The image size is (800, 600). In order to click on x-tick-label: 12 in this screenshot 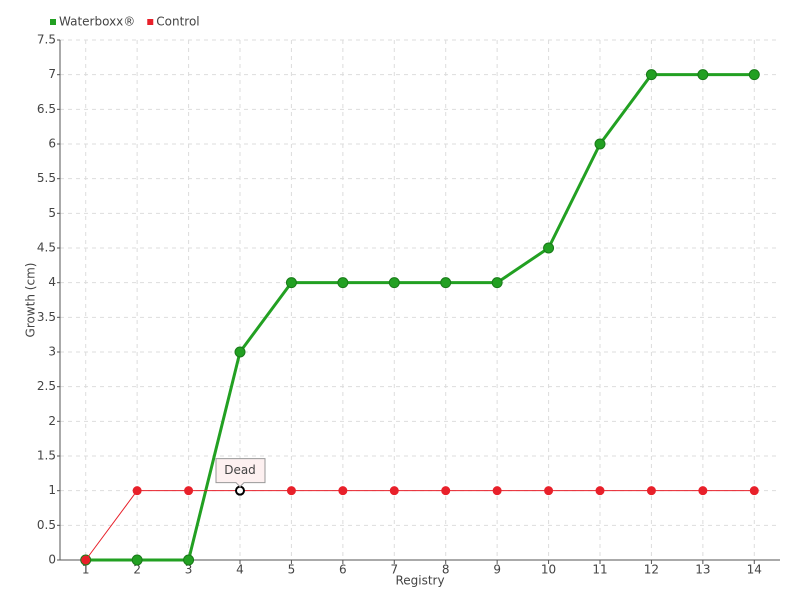, I will do `click(651, 570)`.